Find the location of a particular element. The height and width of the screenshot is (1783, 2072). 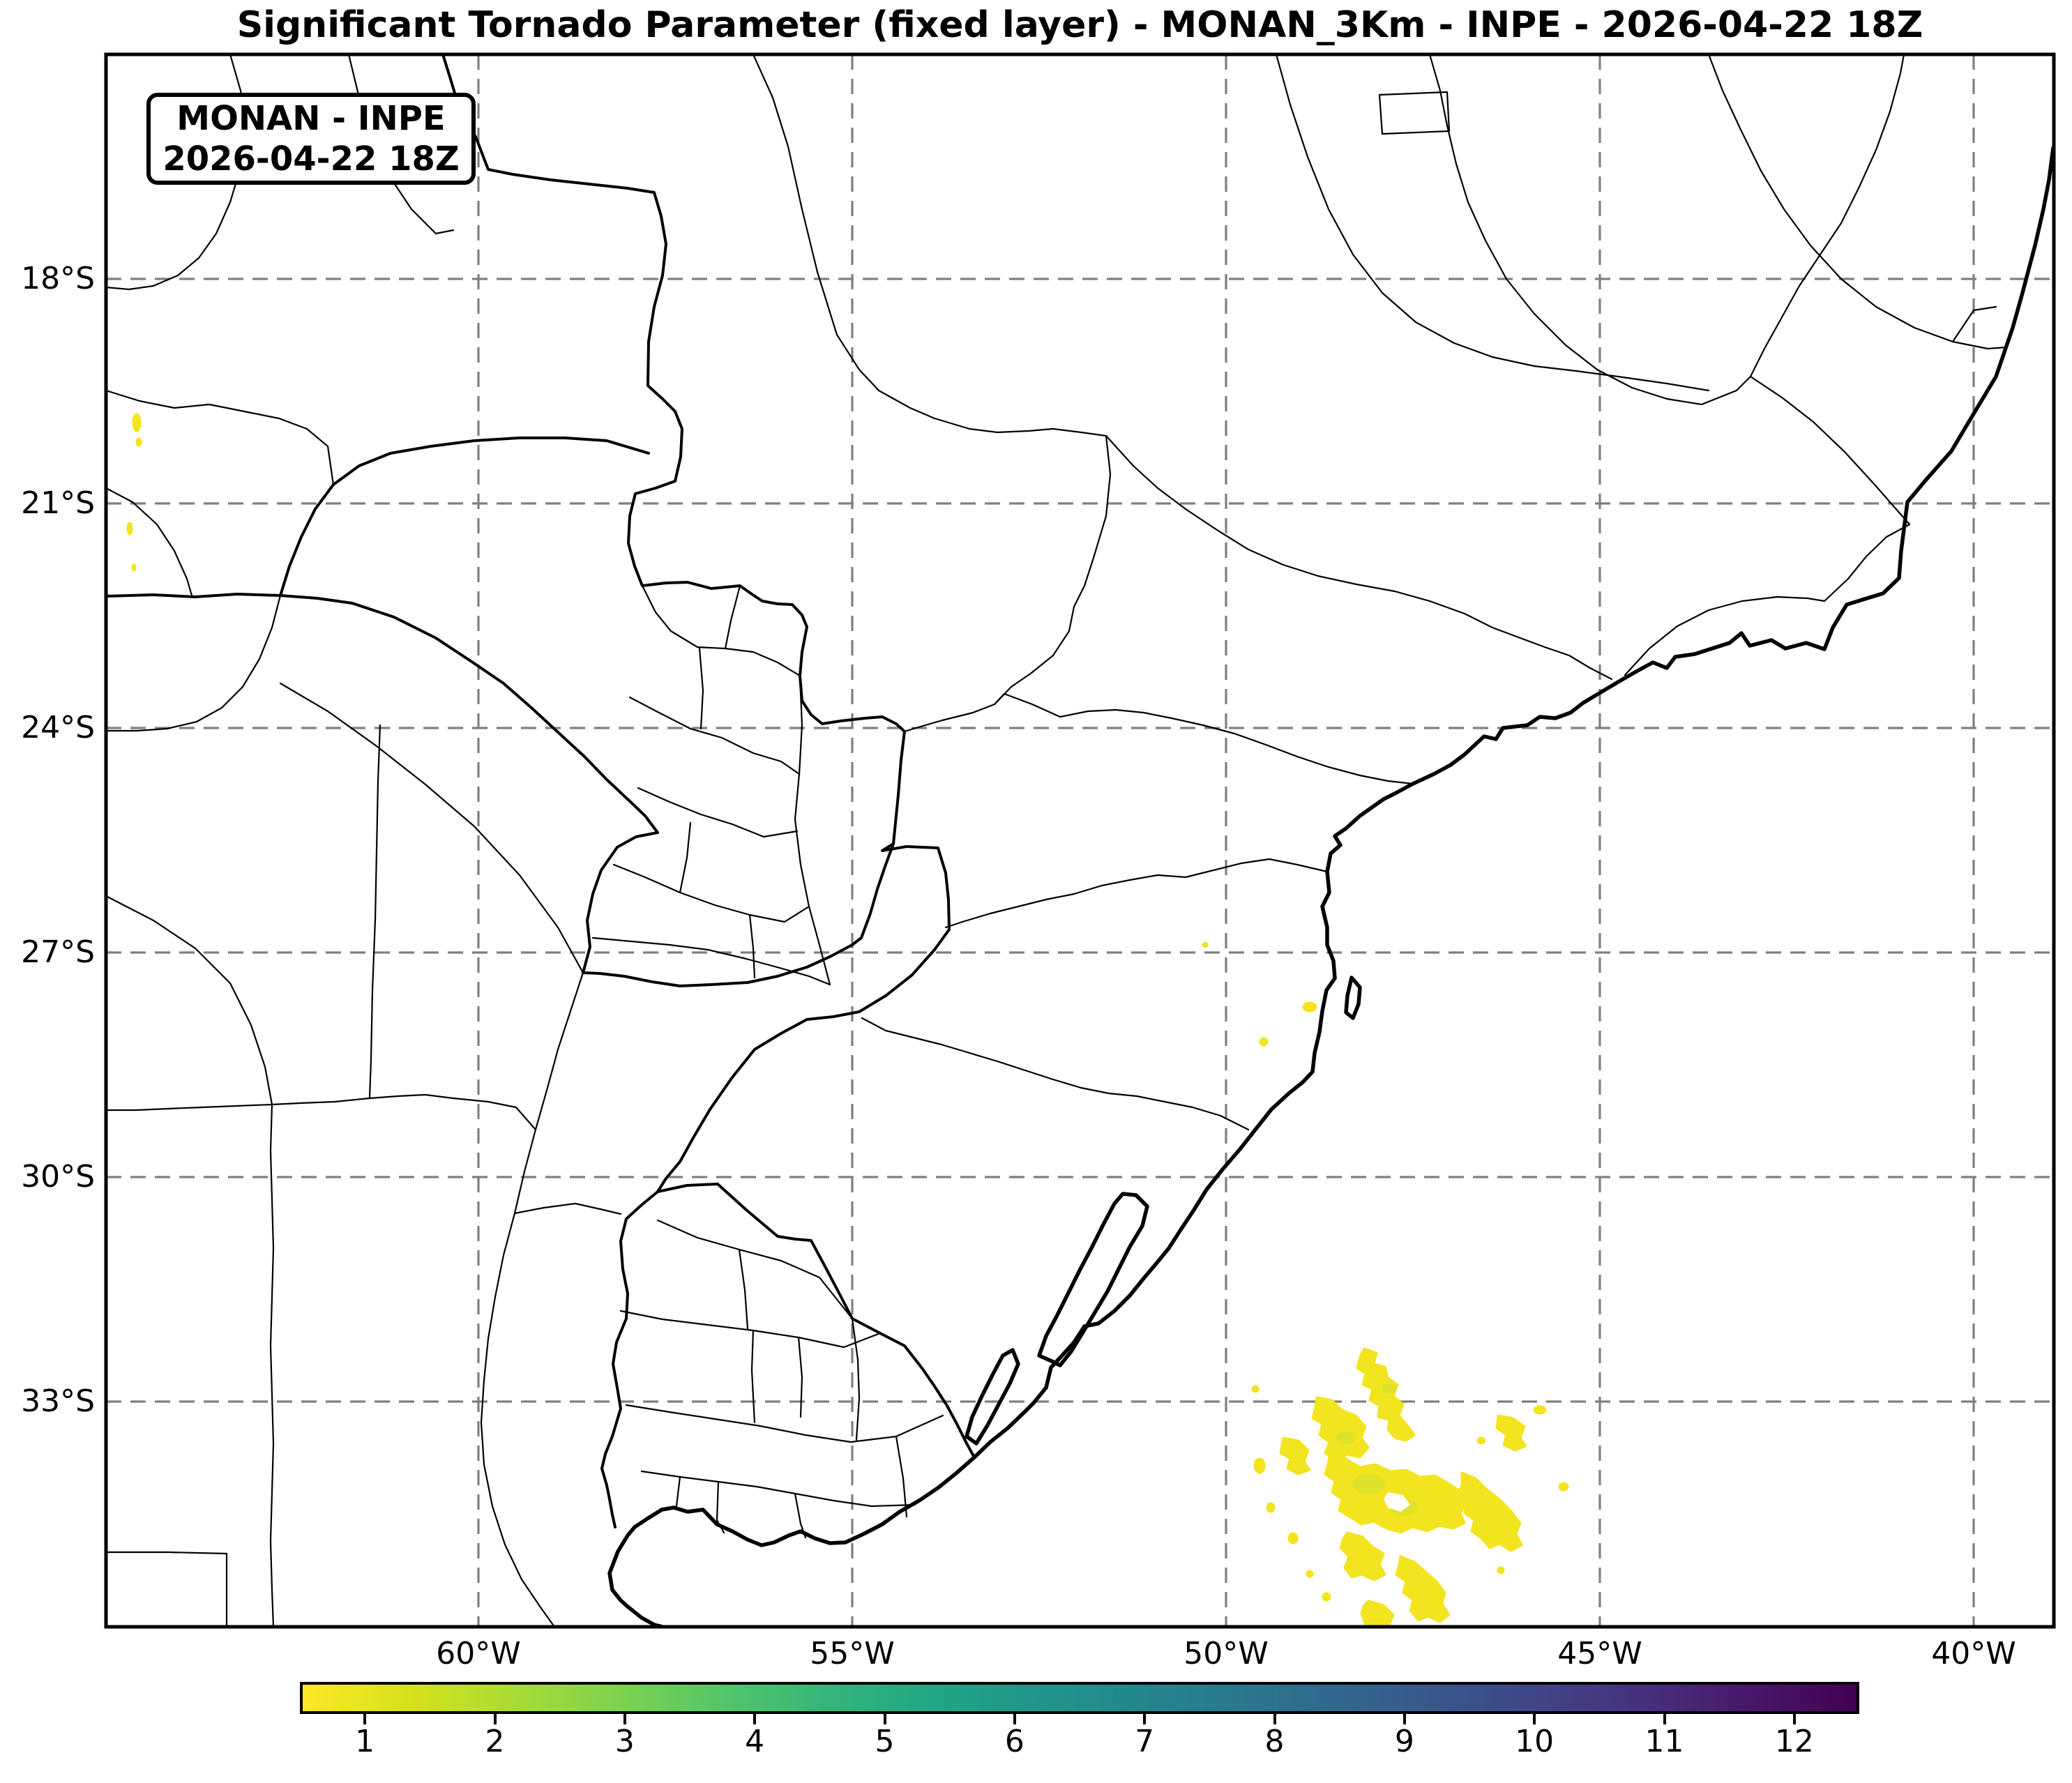

colorbar-tick-label: 2 is located at coordinates (495, 1741).